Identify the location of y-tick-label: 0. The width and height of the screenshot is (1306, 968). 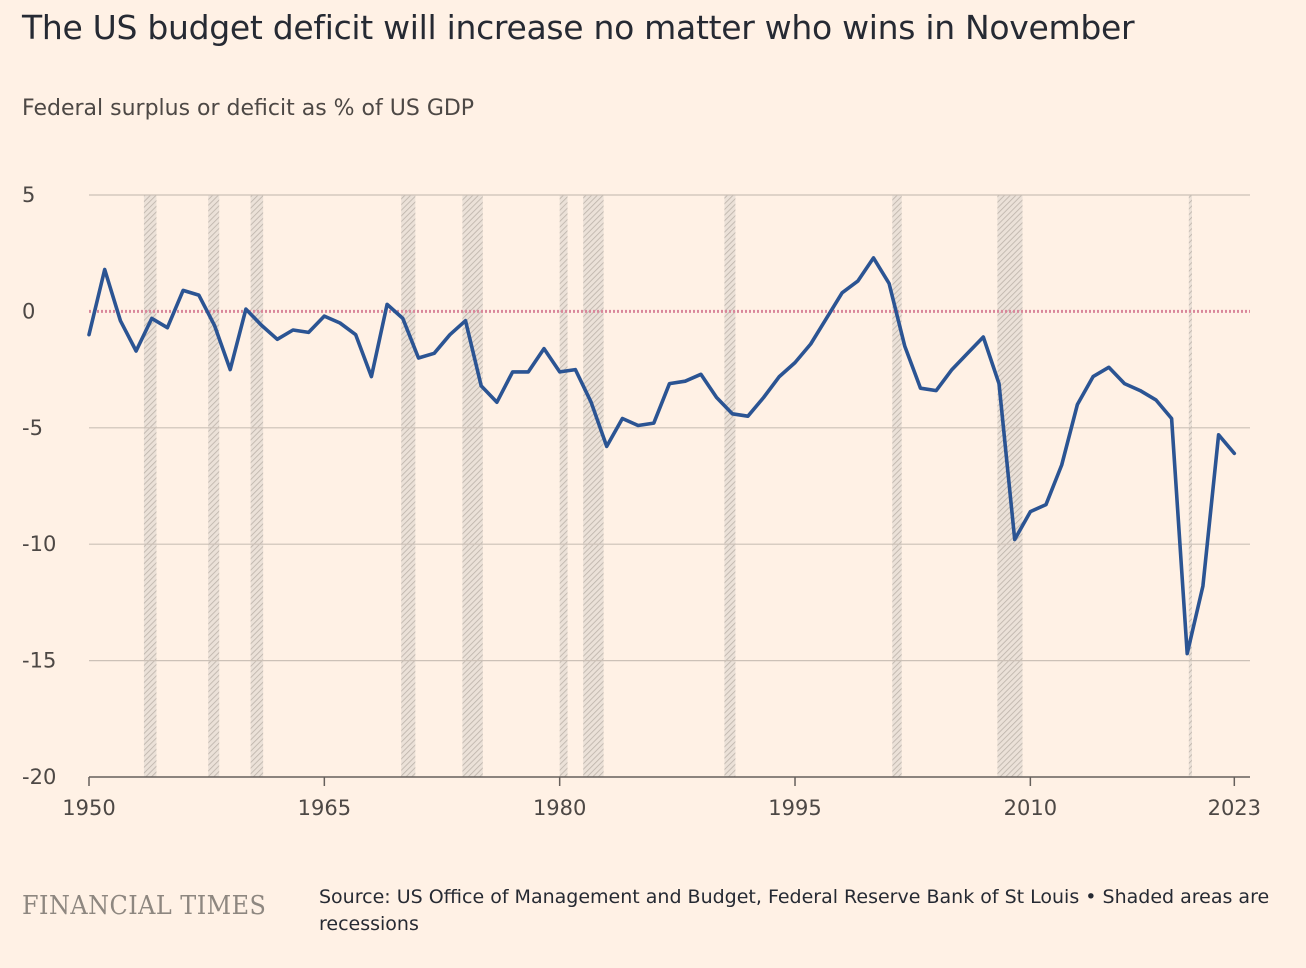
(28, 311).